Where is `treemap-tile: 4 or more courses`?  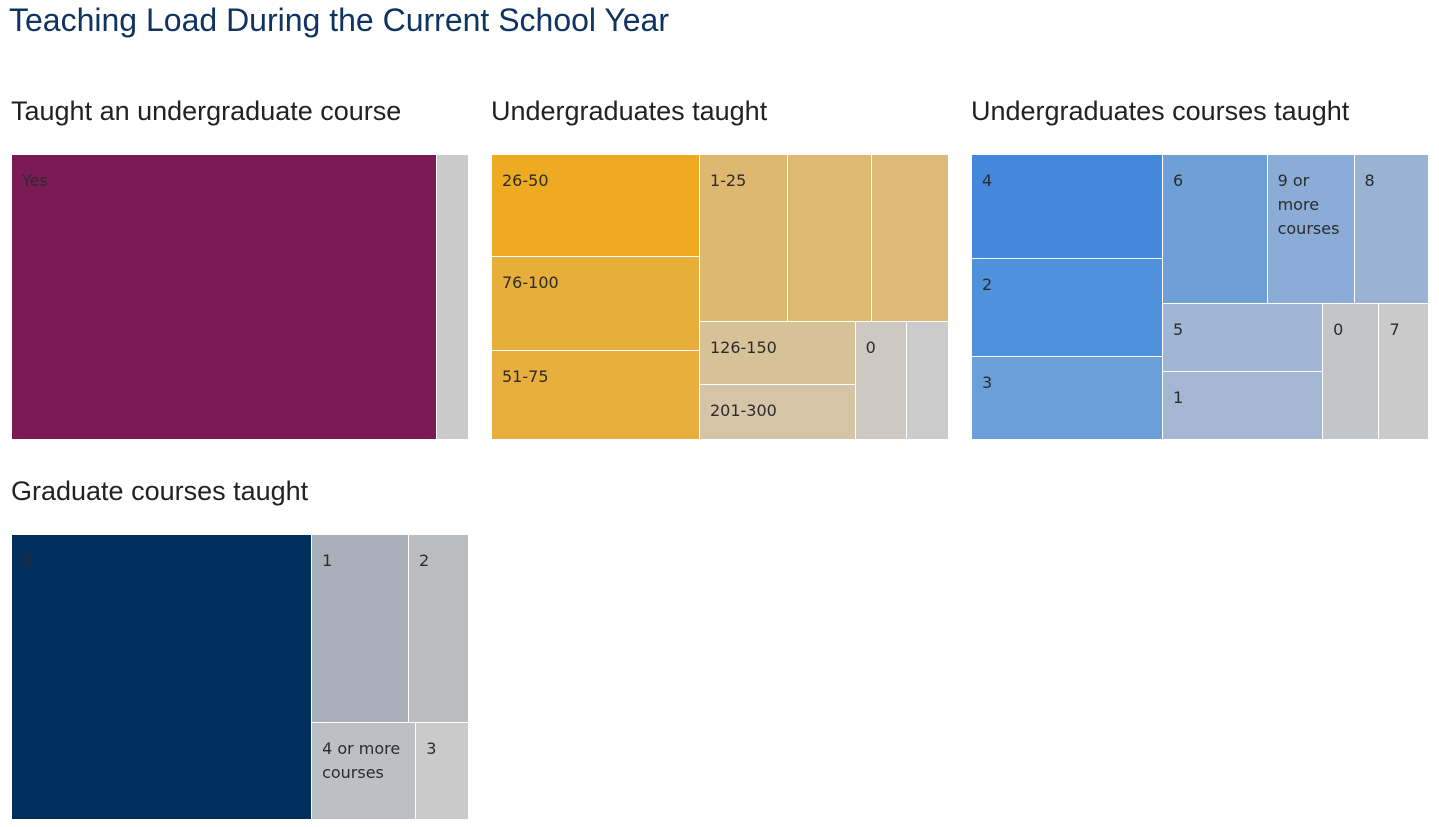
treemap-tile: 4 or more courses is located at coordinates (364, 771).